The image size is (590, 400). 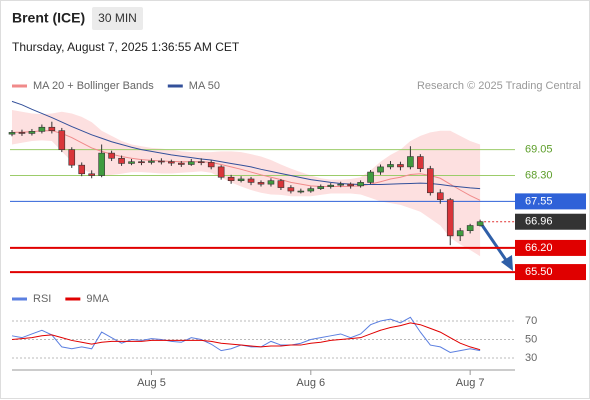 I want to click on legend-label: MA 50, so click(x=204, y=86).